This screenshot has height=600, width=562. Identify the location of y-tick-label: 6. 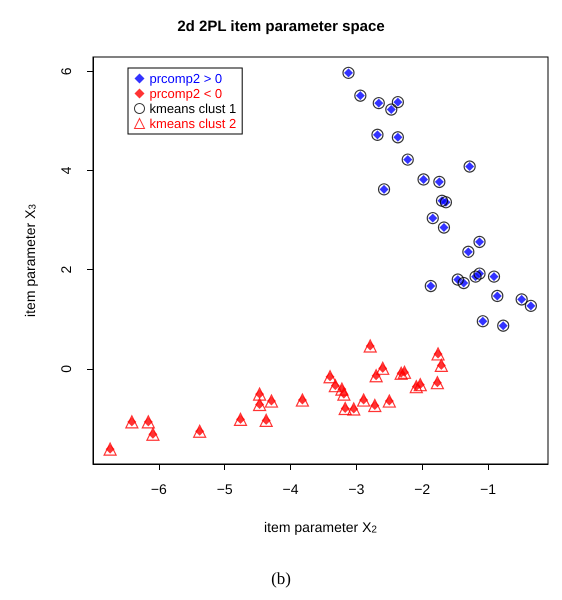
(66, 71).